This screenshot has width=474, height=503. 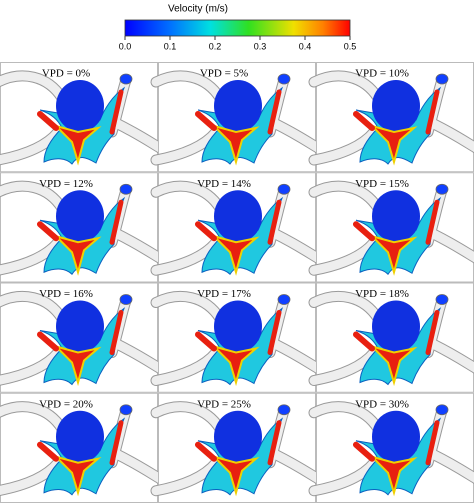 I want to click on panel: VPD = 12%, so click(x=80, y=227).